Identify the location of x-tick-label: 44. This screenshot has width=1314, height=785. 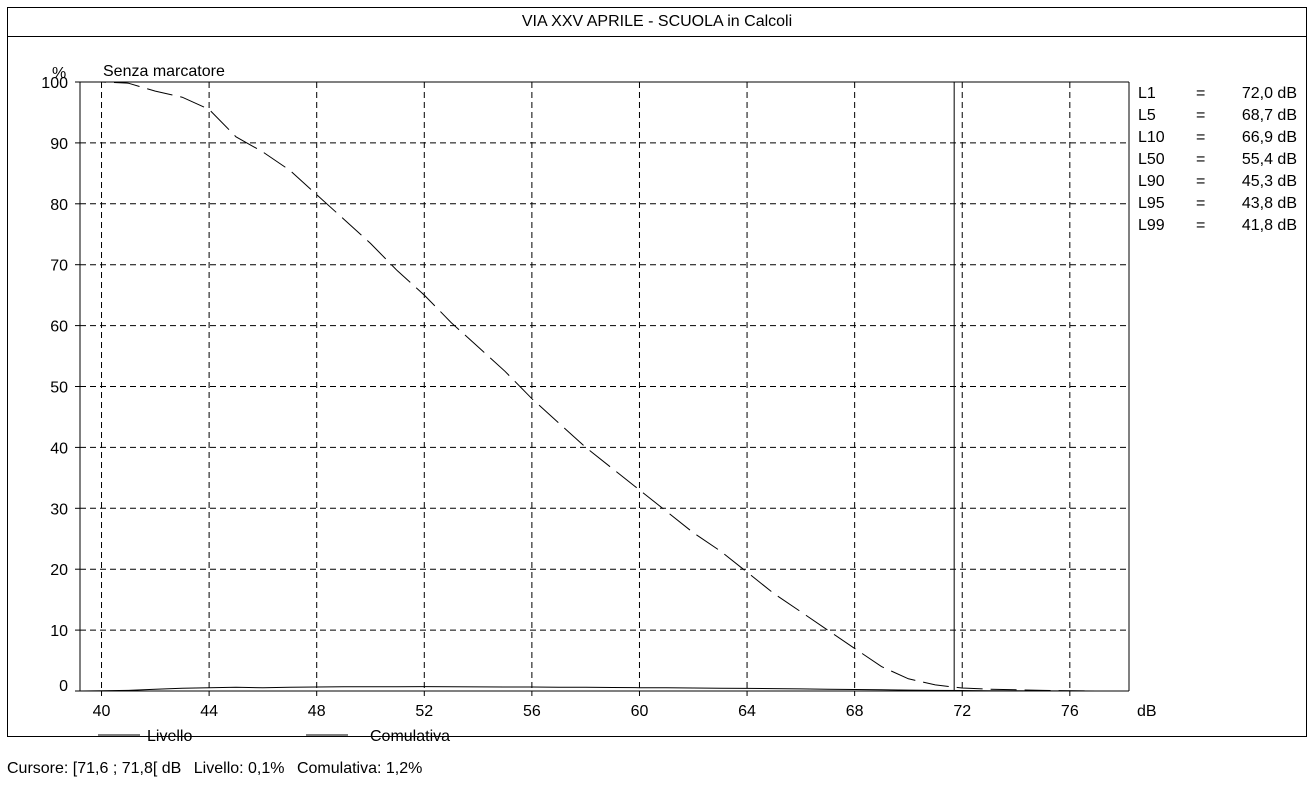
(209, 711).